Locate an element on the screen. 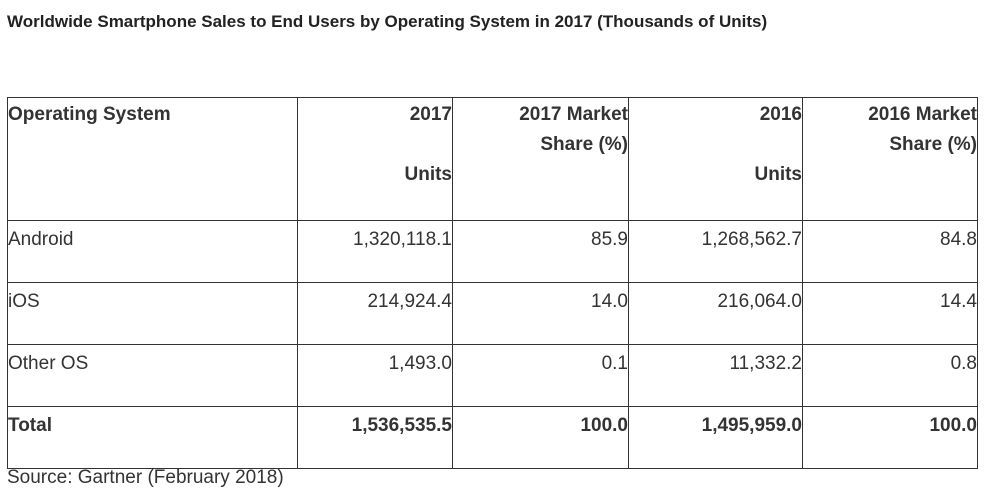 The width and height of the screenshot is (993, 504). header-operating-system: Operating System is located at coordinates (152, 159).